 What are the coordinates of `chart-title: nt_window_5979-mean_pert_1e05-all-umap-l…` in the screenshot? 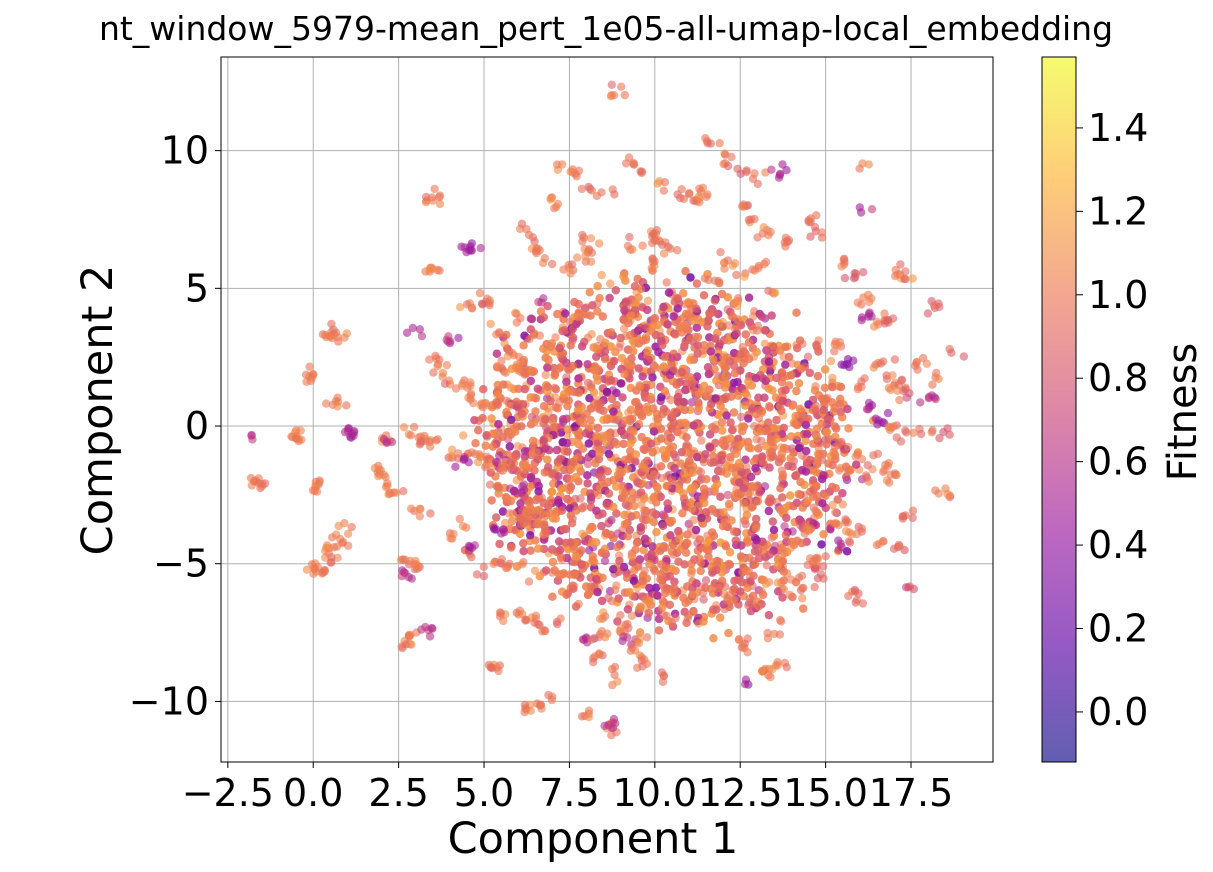 It's located at (606, 28).